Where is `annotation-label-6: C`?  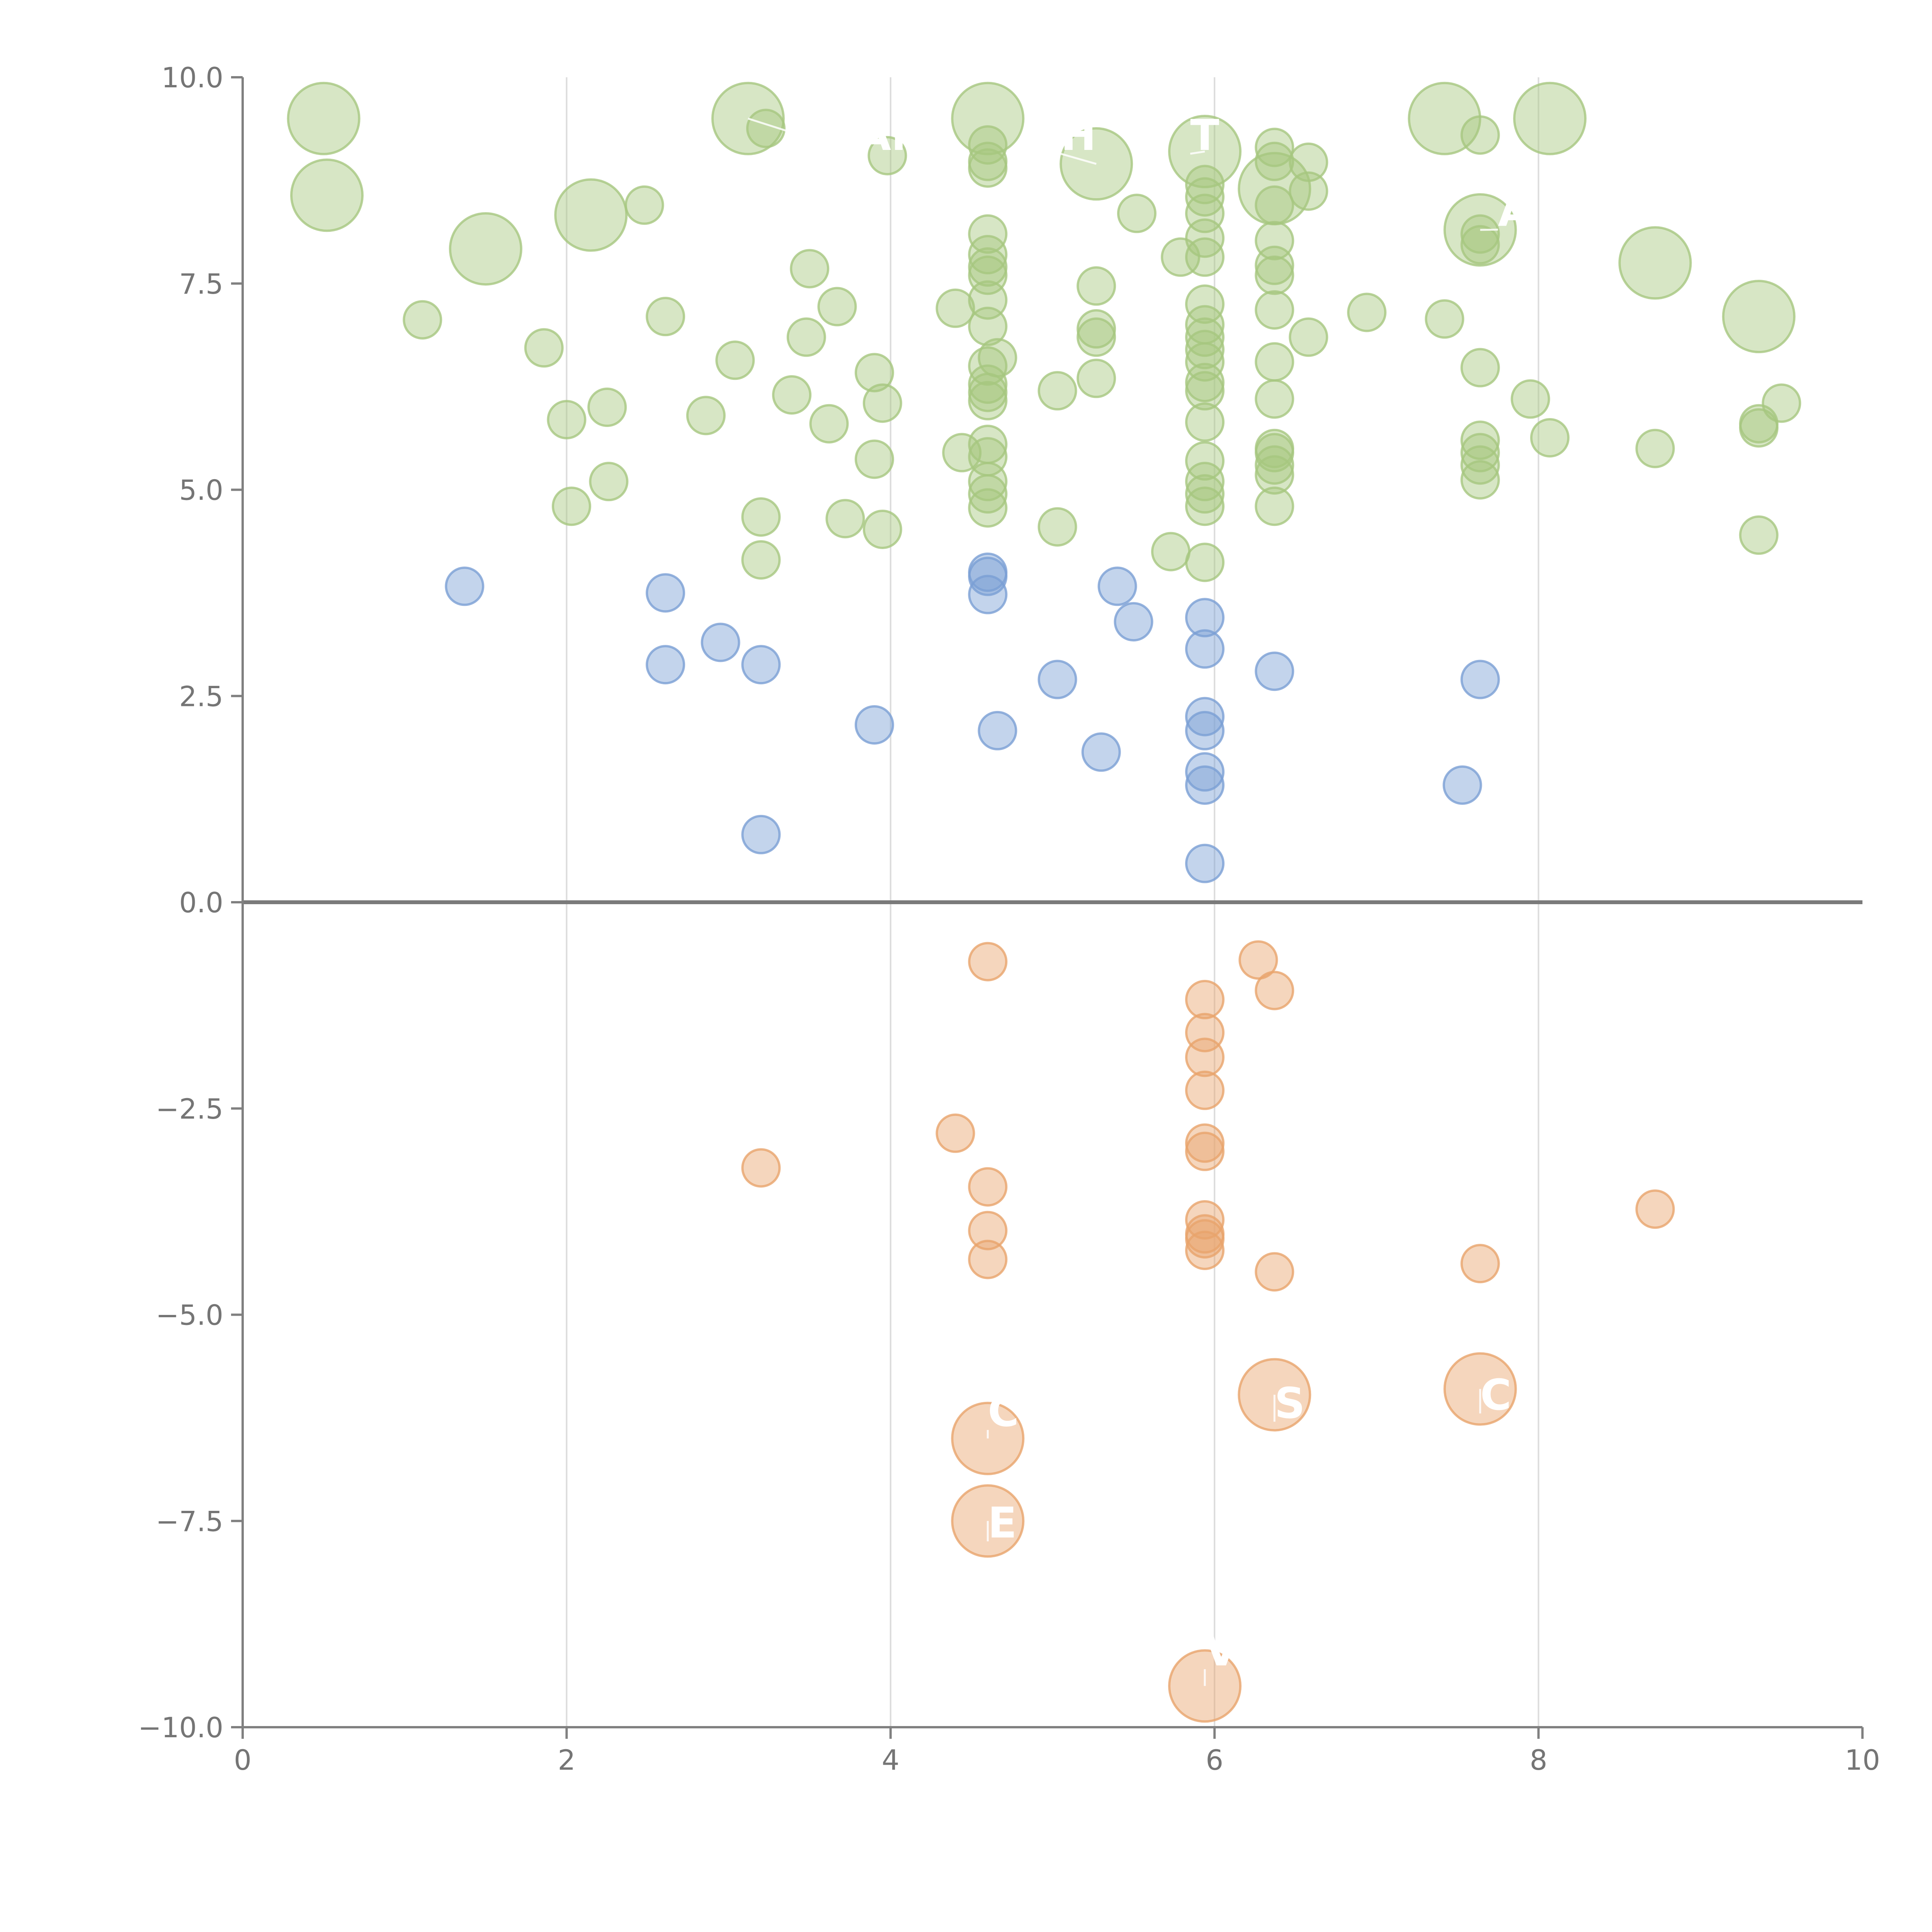
annotation-label-6: C is located at coordinates (1496, 1395).